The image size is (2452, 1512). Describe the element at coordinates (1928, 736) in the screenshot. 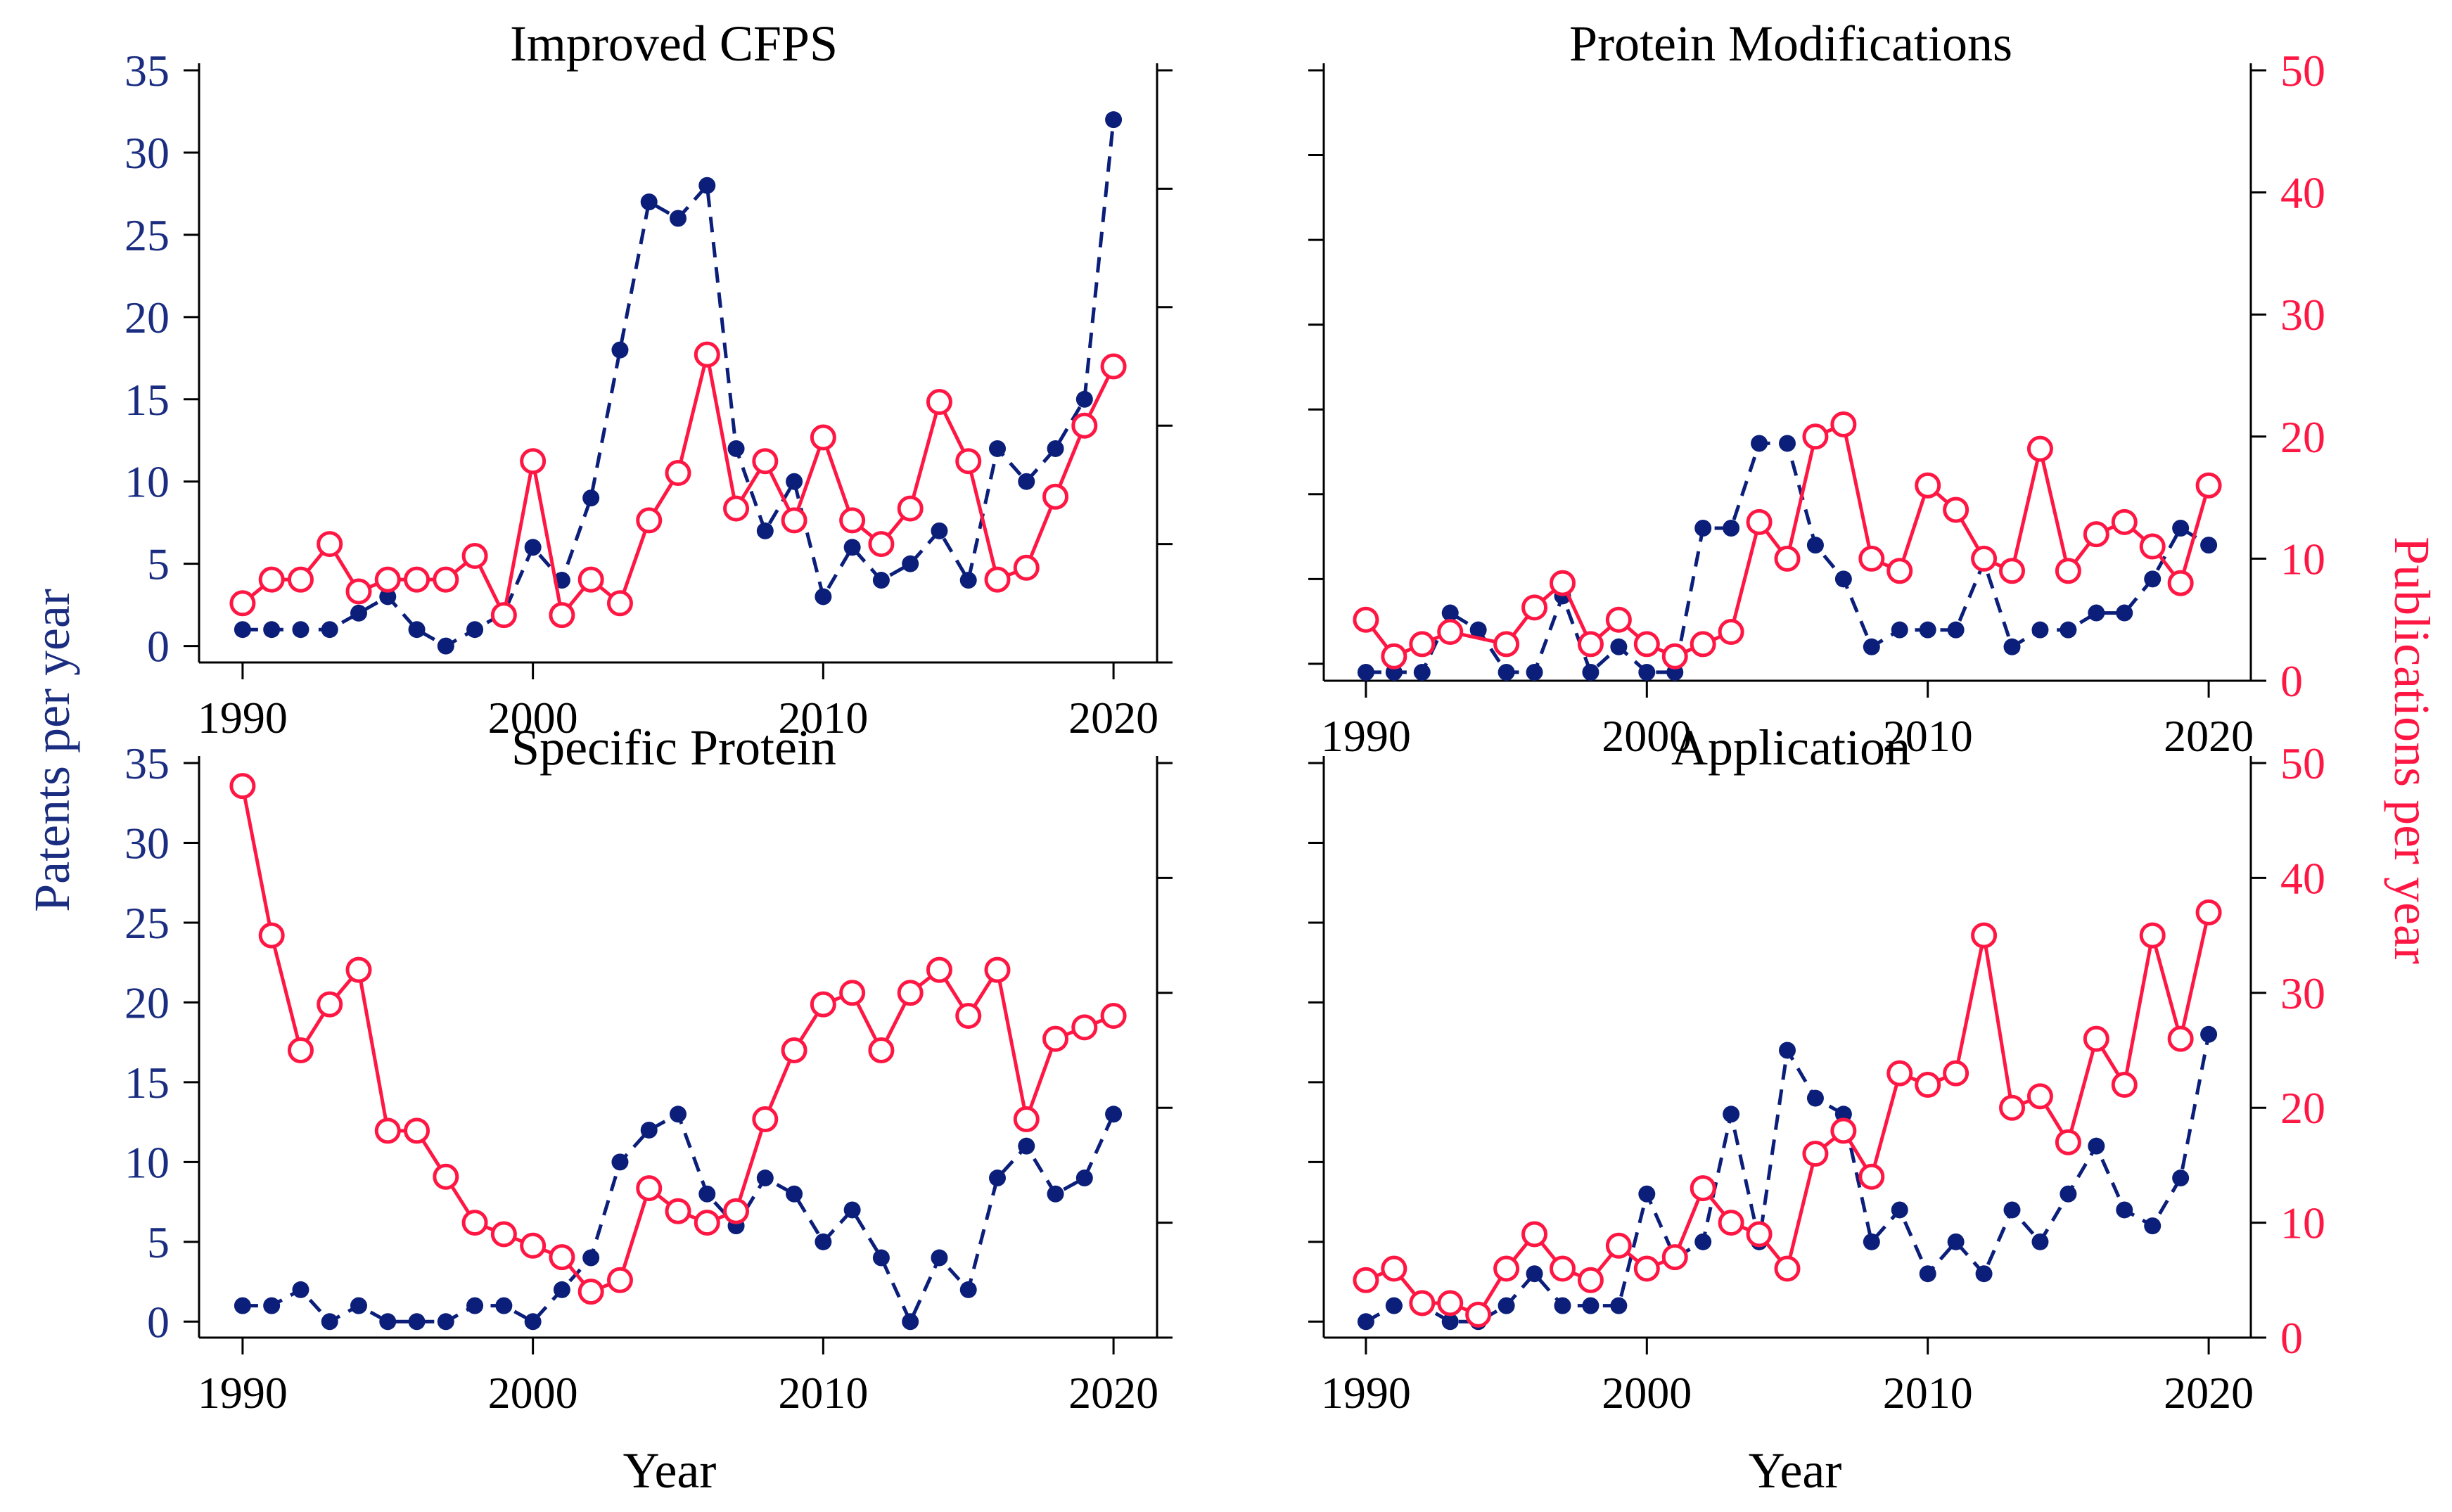

I see `x-tick-label: 2010` at that location.